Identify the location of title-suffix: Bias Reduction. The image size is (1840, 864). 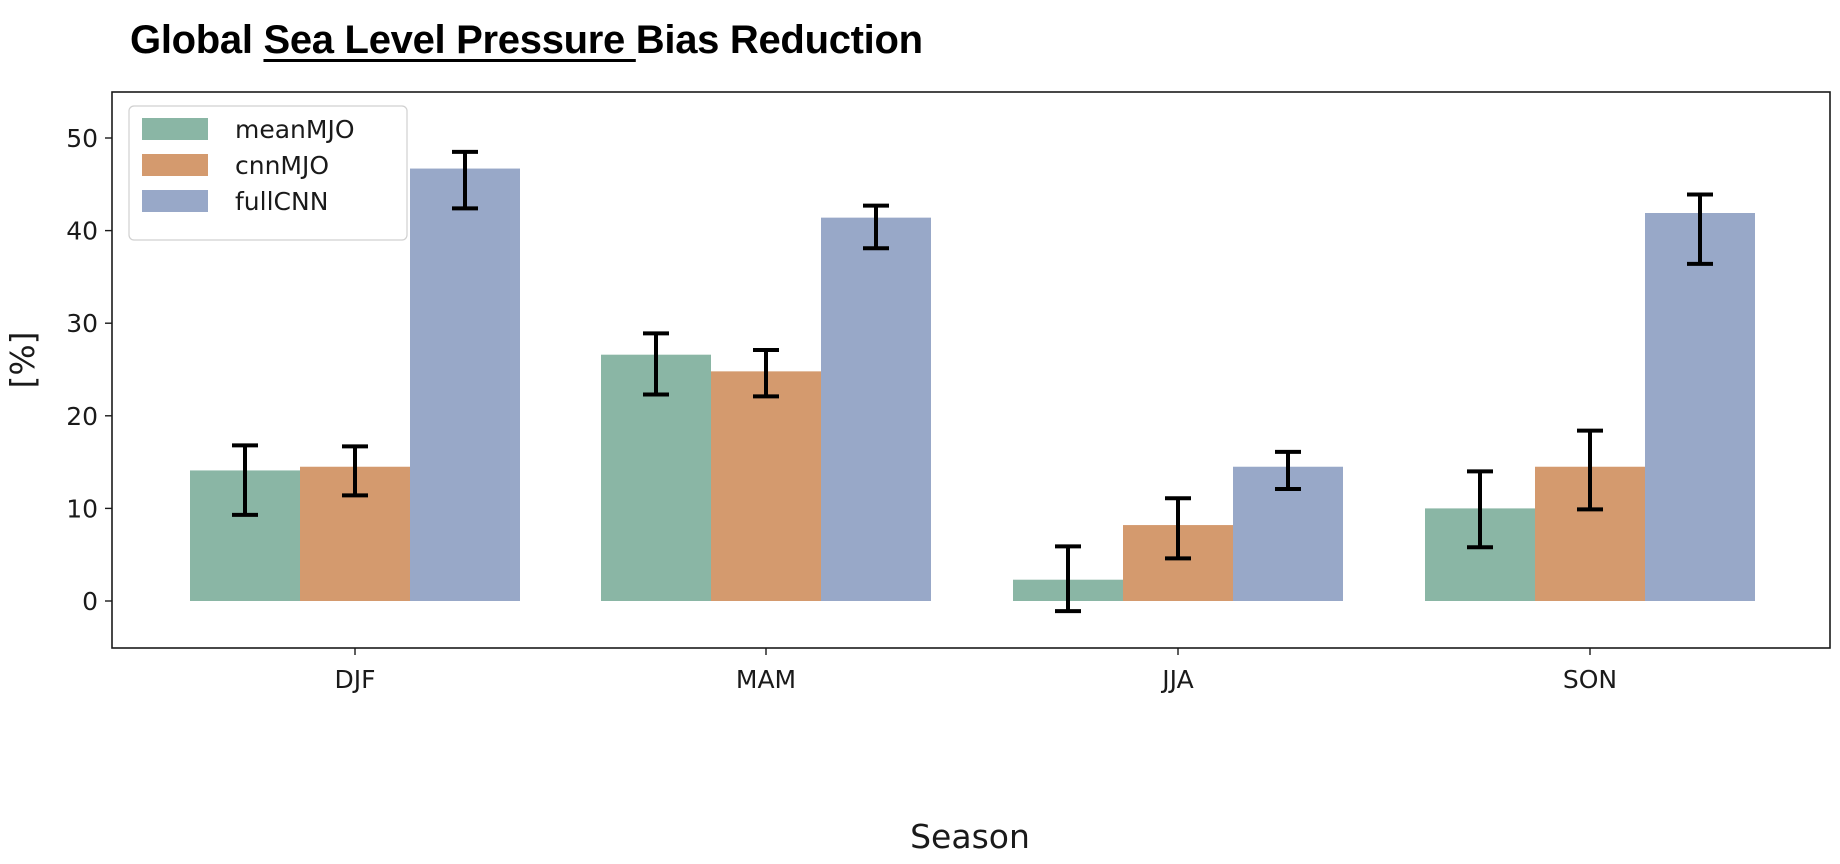
(779, 40).